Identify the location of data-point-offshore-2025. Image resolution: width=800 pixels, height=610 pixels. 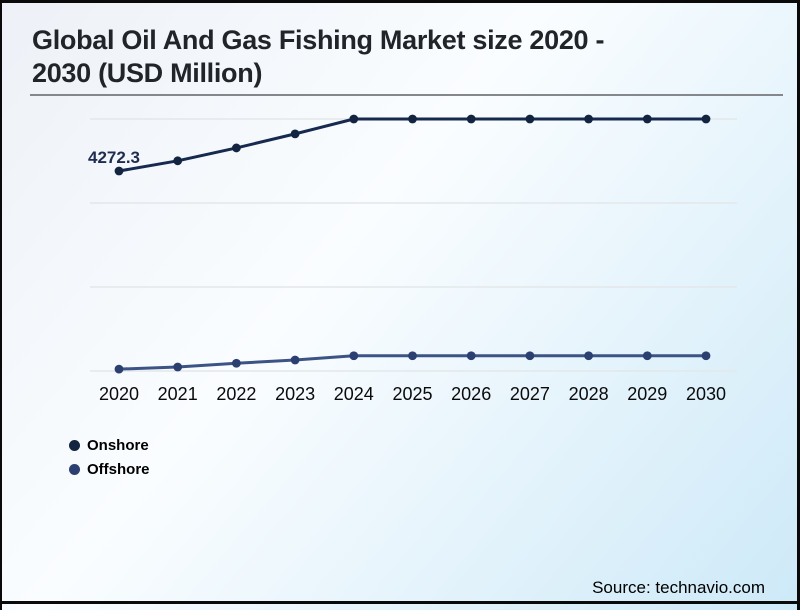
(412, 356).